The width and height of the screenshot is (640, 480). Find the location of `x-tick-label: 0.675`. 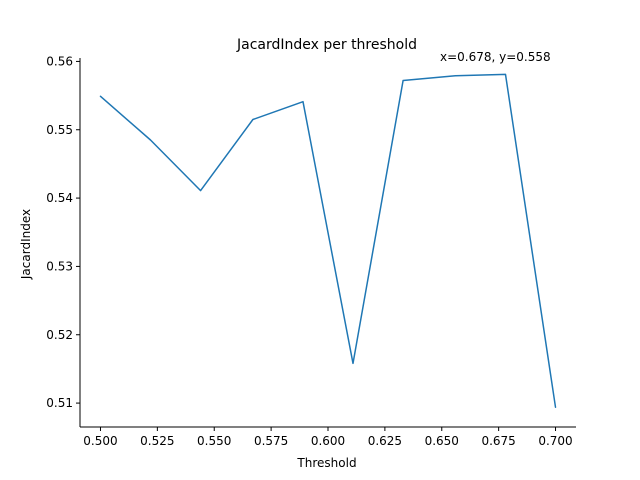

x-tick-label: 0.675 is located at coordinates (498, 441).